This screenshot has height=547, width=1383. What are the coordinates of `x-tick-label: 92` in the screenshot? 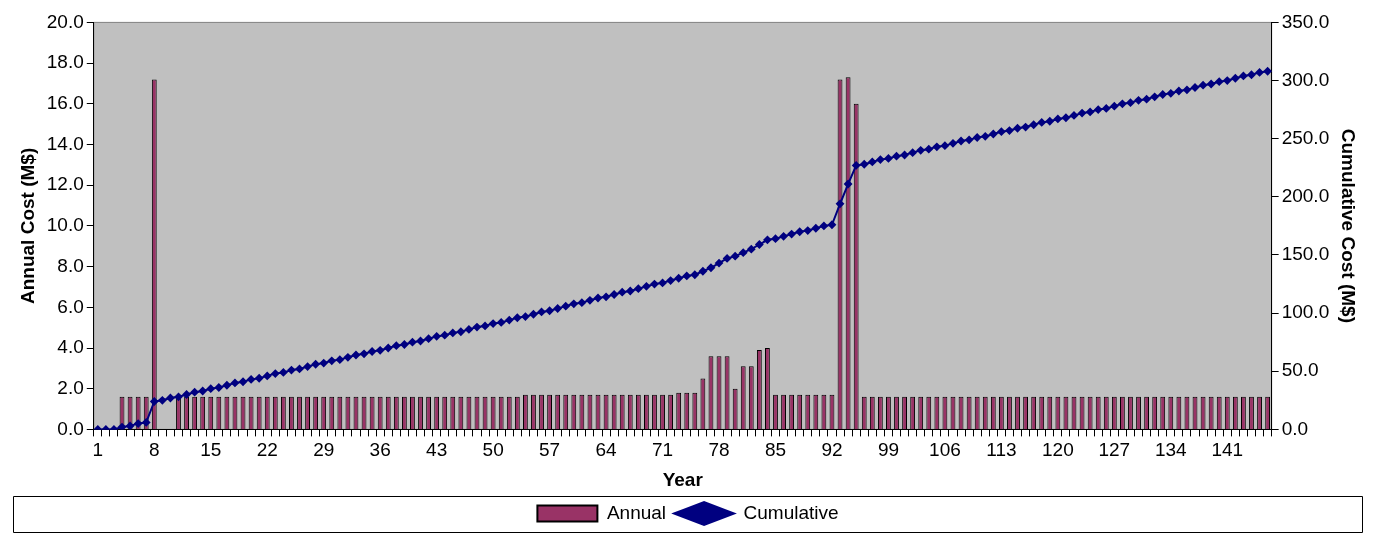 It's located at (832, 450).